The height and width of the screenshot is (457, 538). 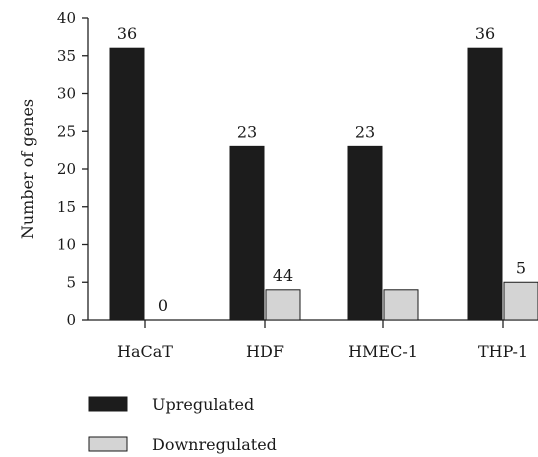 I want to click on y-tick-label-0: 0, so click(x=71, y=320).